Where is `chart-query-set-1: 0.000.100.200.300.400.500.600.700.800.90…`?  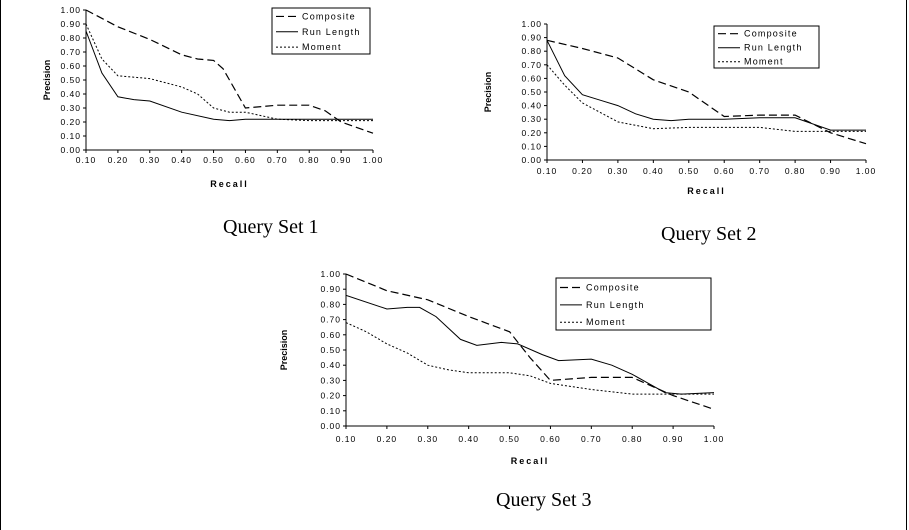 chart-query-set-1: 0.000.100.200.300.400.500.600.700.800.90… is located at coordinates (213, 97).